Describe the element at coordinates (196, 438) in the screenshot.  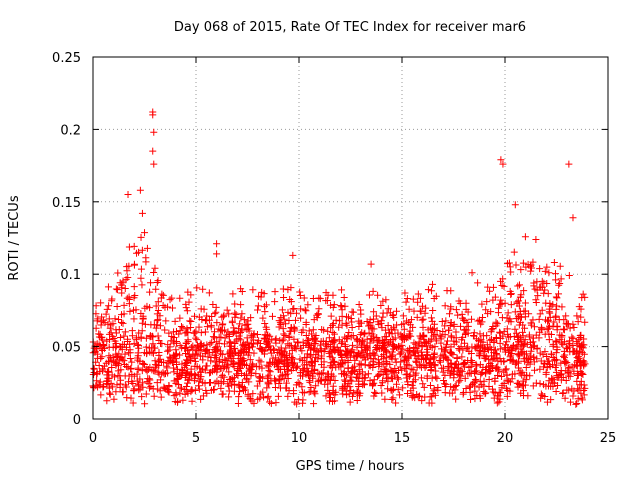
I see `x-tick-label-1: 5` at that location.